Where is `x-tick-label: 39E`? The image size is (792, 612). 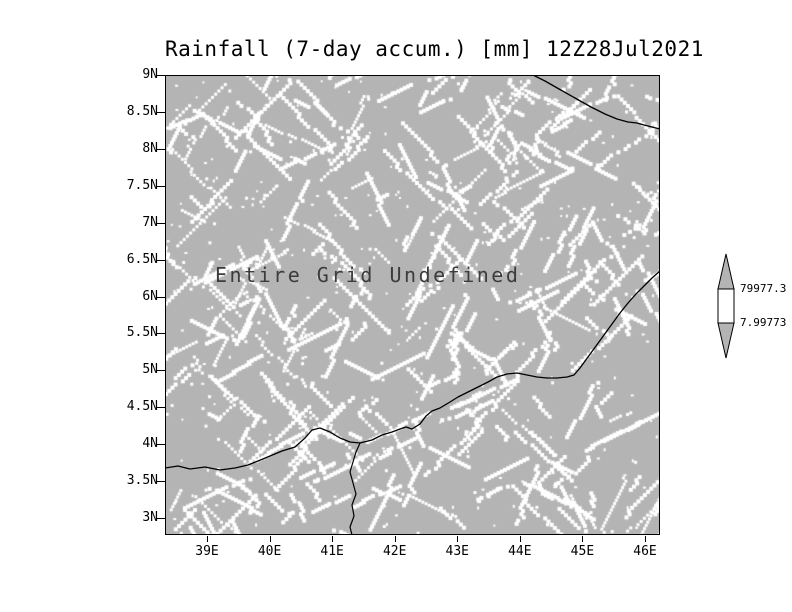 x-tick-label: 39E is located at coordinates (207, 551).